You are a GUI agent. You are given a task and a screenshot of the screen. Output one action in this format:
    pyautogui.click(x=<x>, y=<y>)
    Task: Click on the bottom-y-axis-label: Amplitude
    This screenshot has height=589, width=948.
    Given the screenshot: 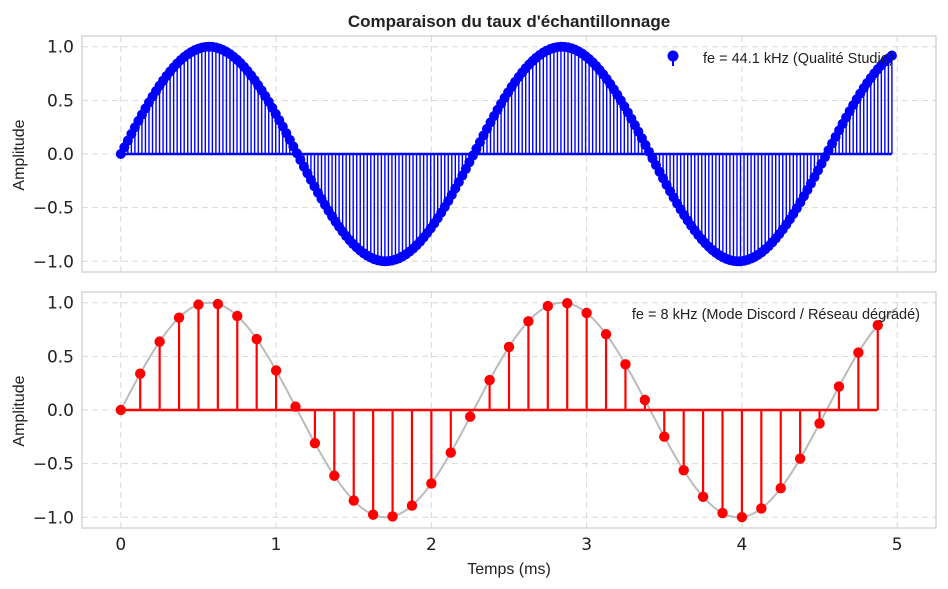 What is the action you would take?
    pyautogui.click(x=19, y=410)
    